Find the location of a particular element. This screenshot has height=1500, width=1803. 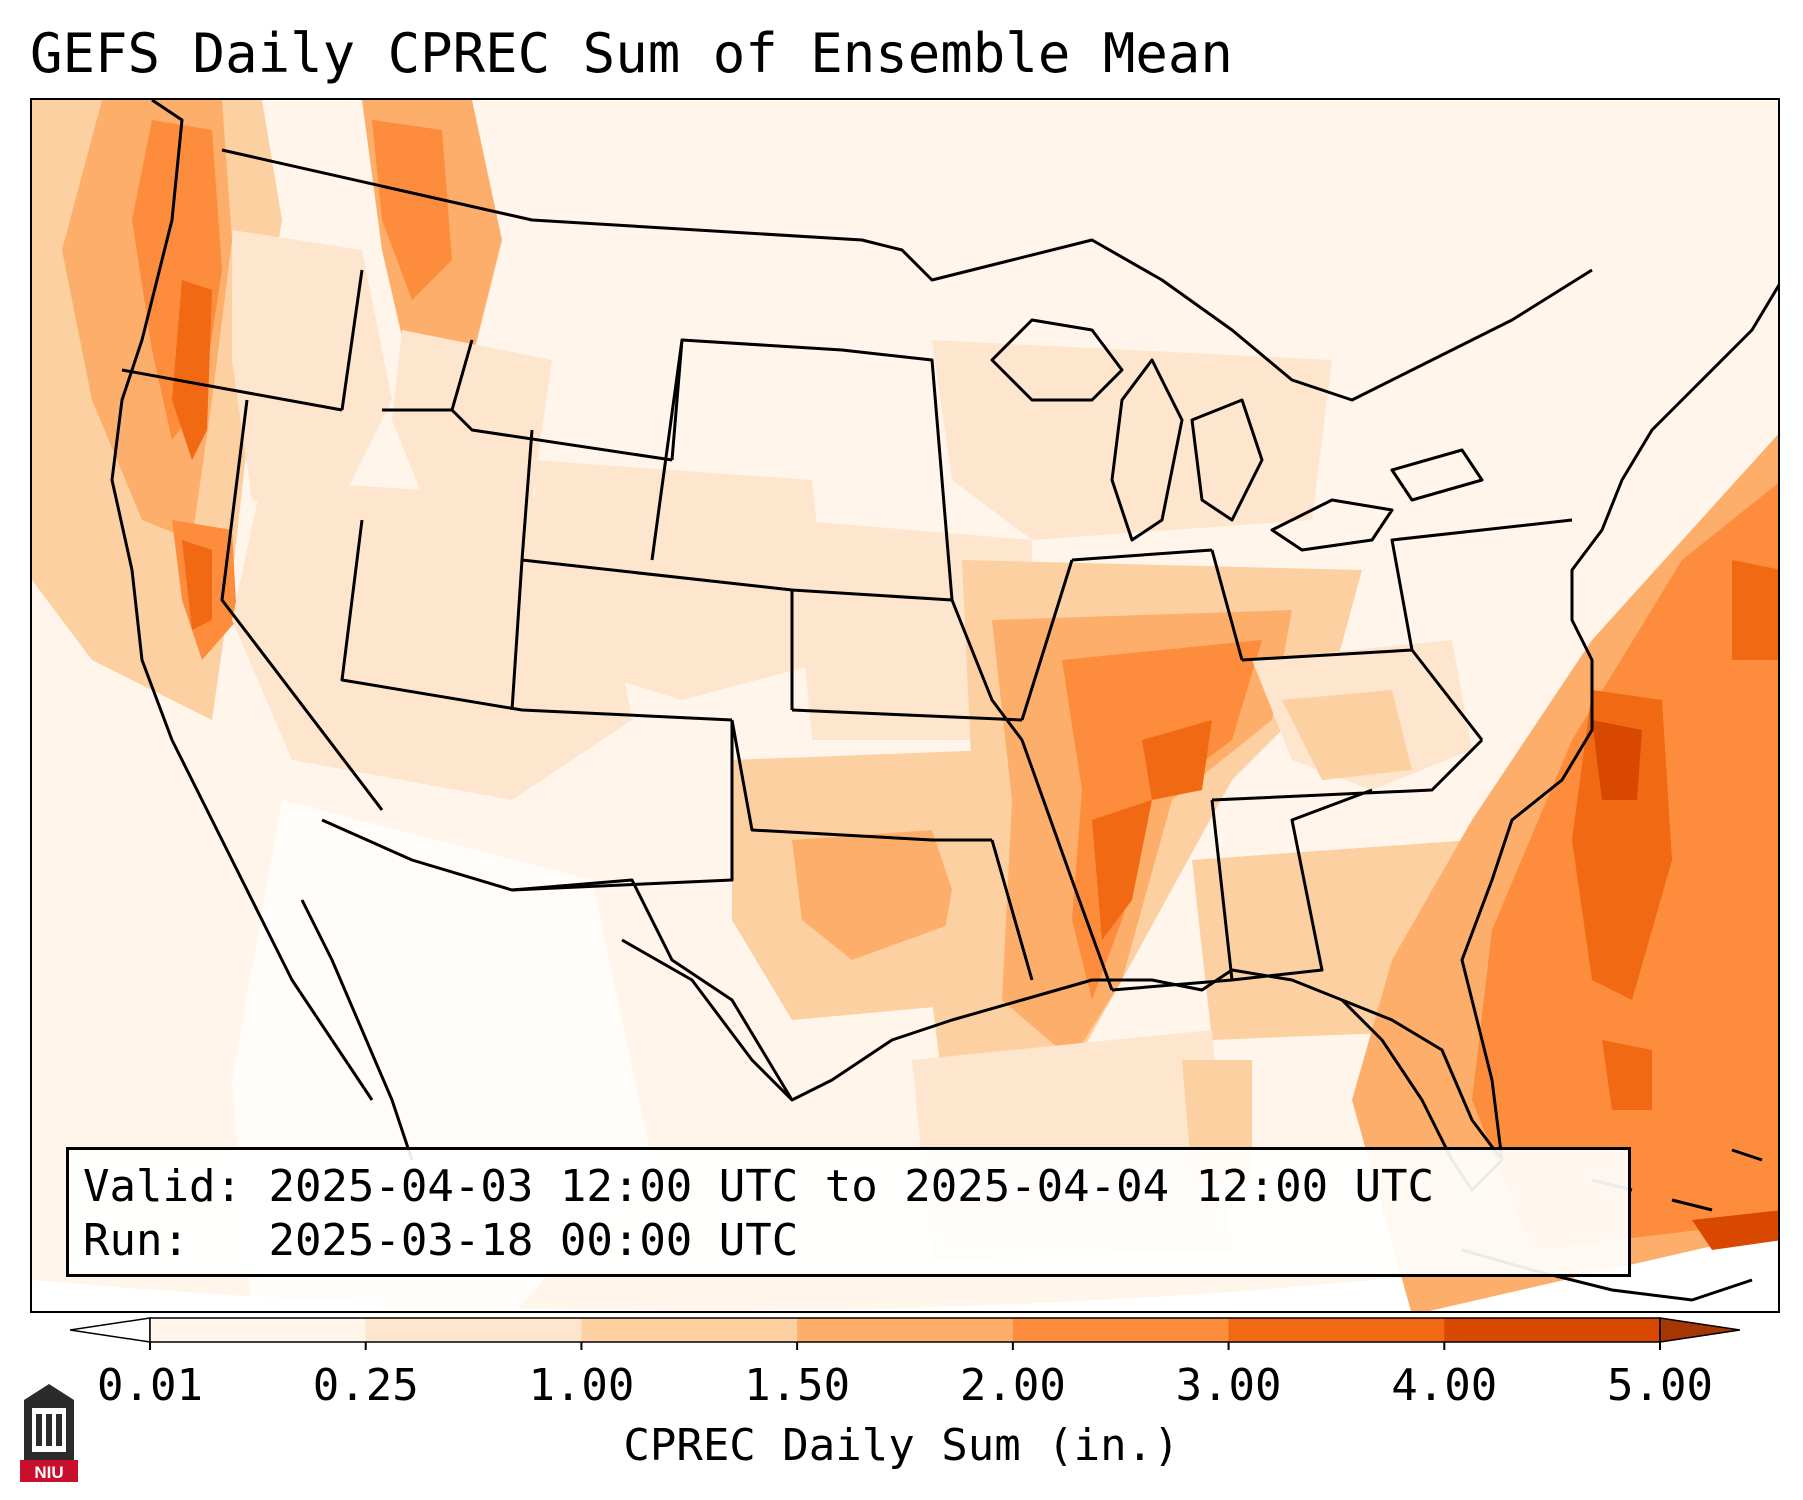

precip-atlantic is located at coordinates (1565, 872).